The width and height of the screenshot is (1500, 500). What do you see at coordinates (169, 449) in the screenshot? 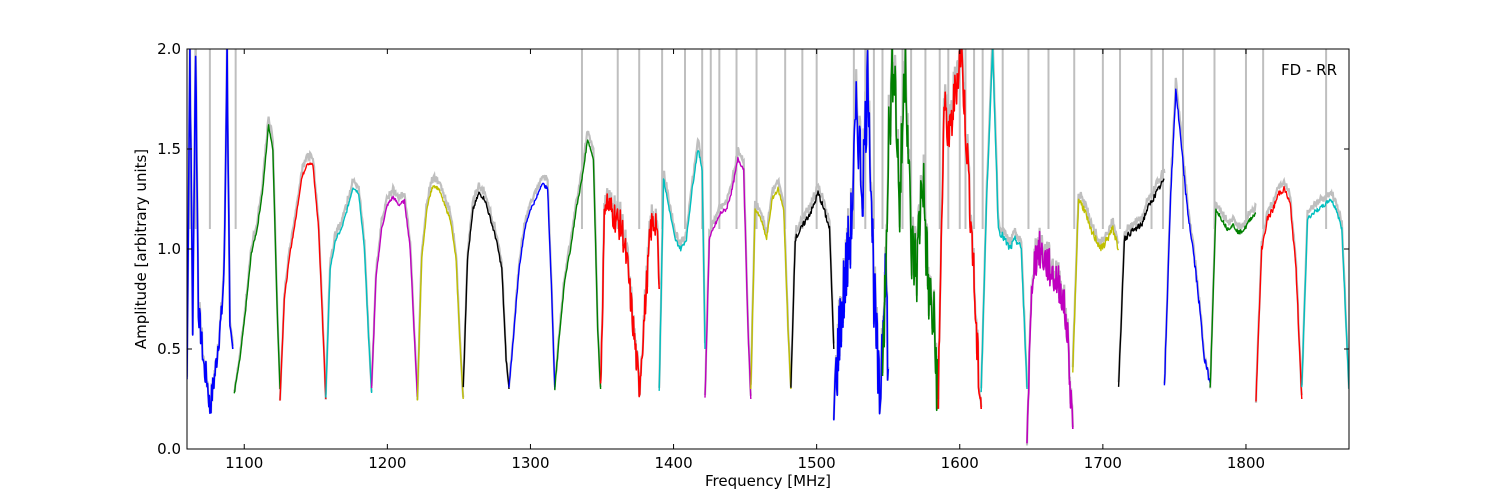
I see `y-tick-label-0: 0.0` at bounding box center [169, 449].